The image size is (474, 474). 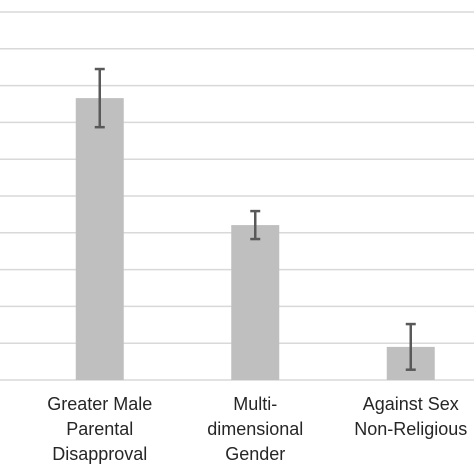 What do you see at coordinates (99, 404) in the screenshot?
I see `x-tick-label: Greater Male` at bounding box center [99, 404].